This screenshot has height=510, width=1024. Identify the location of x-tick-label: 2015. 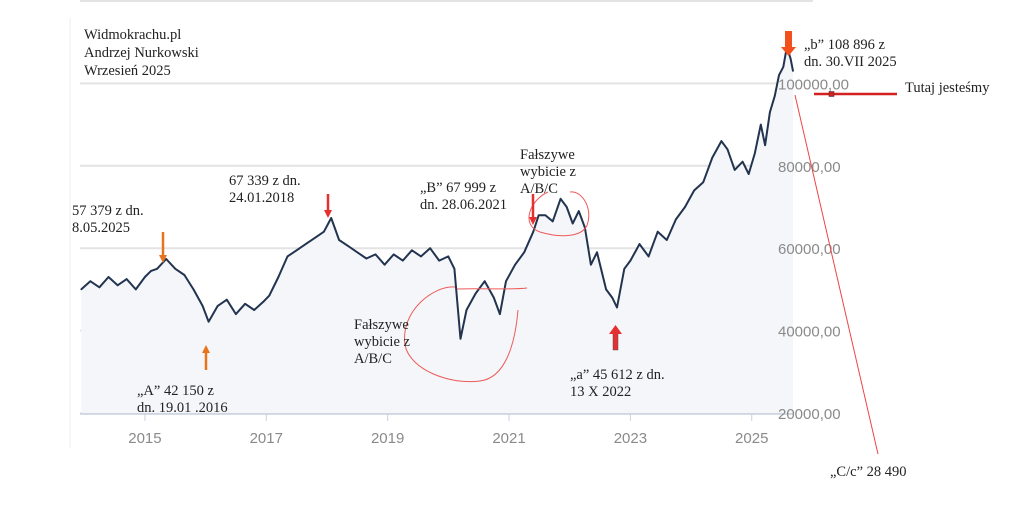
(144, 438).